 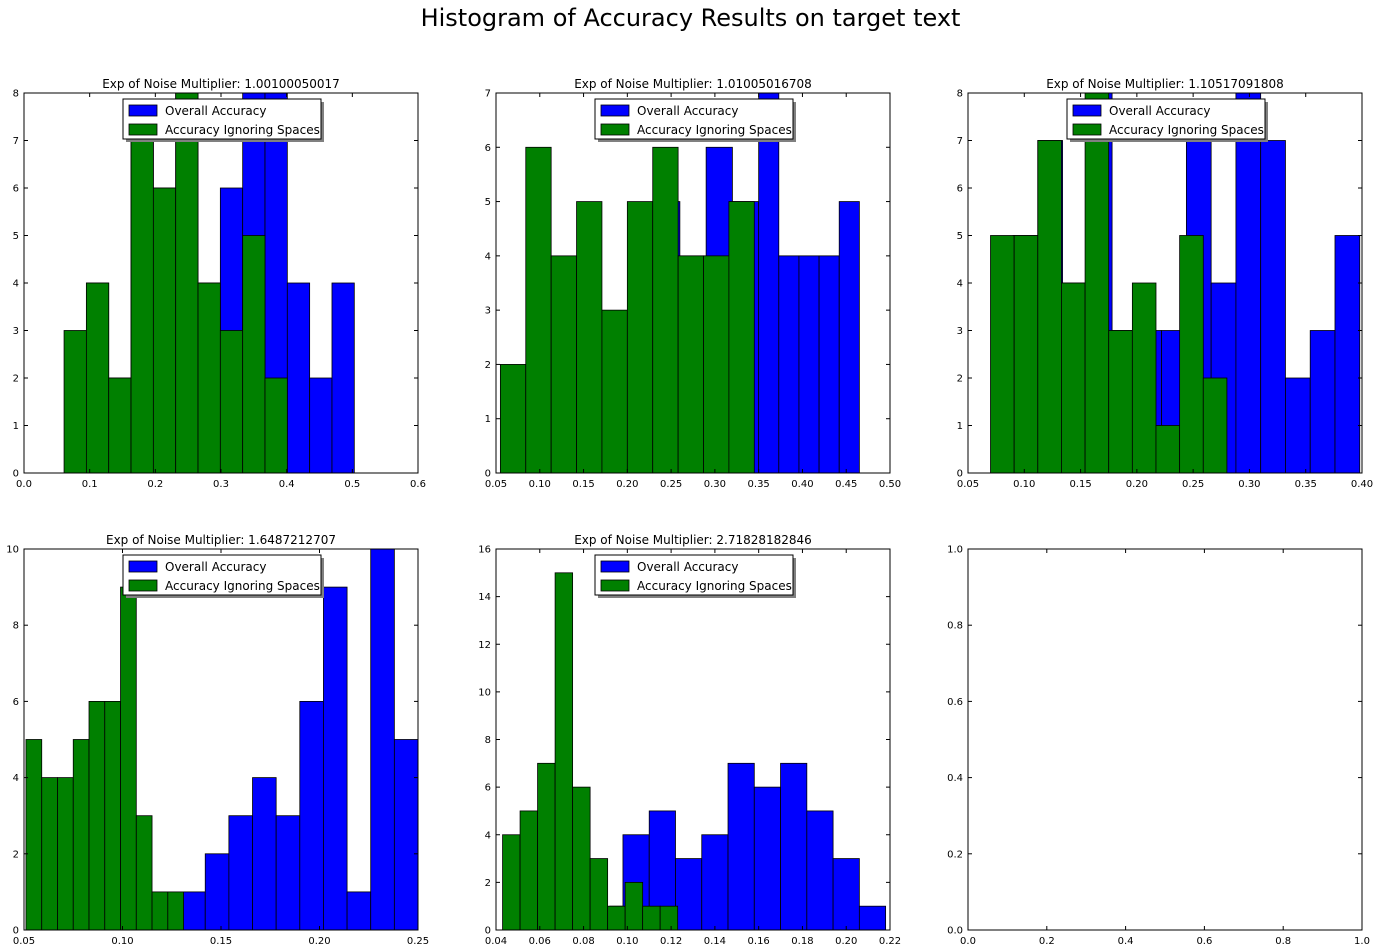 What do you see at coordinates (955, 854) in the screenshot?
I see `y-tick-label: 0.2` at bounding box center [955, 854].